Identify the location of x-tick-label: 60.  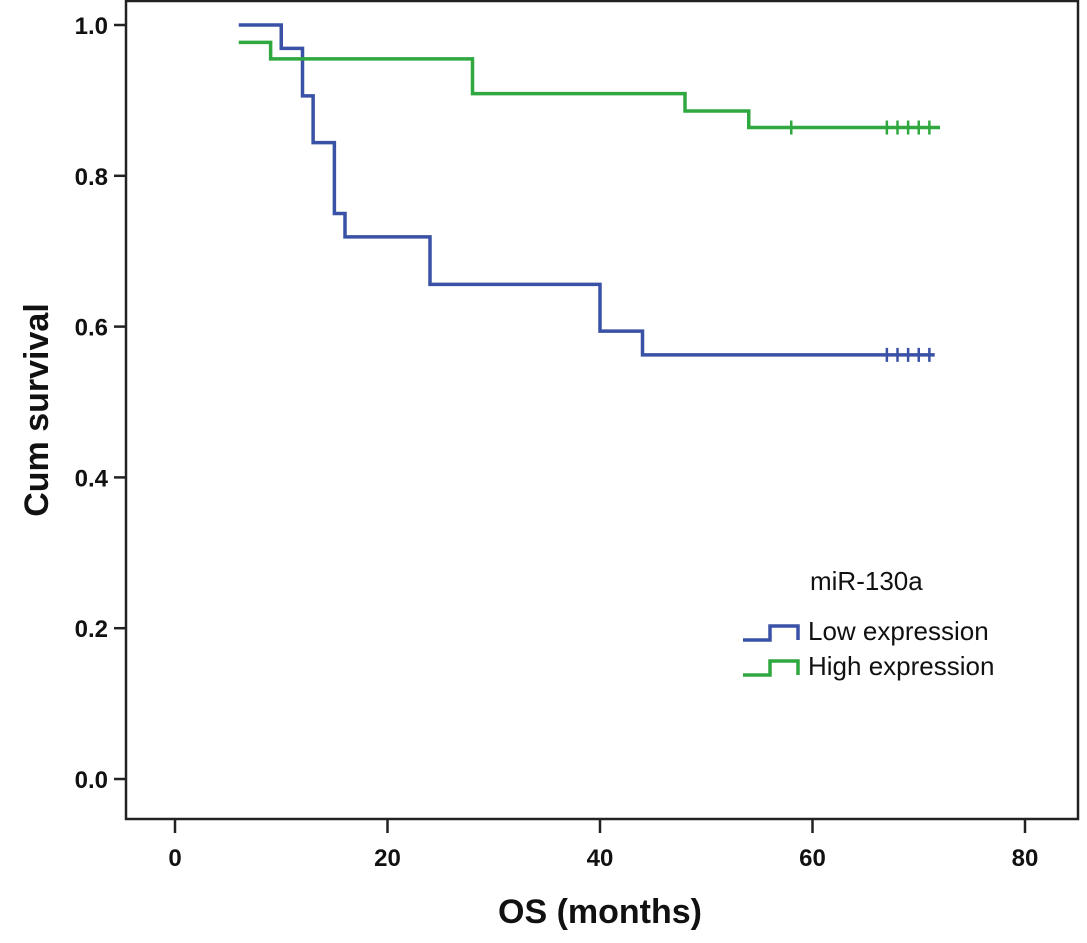
(812, 858).